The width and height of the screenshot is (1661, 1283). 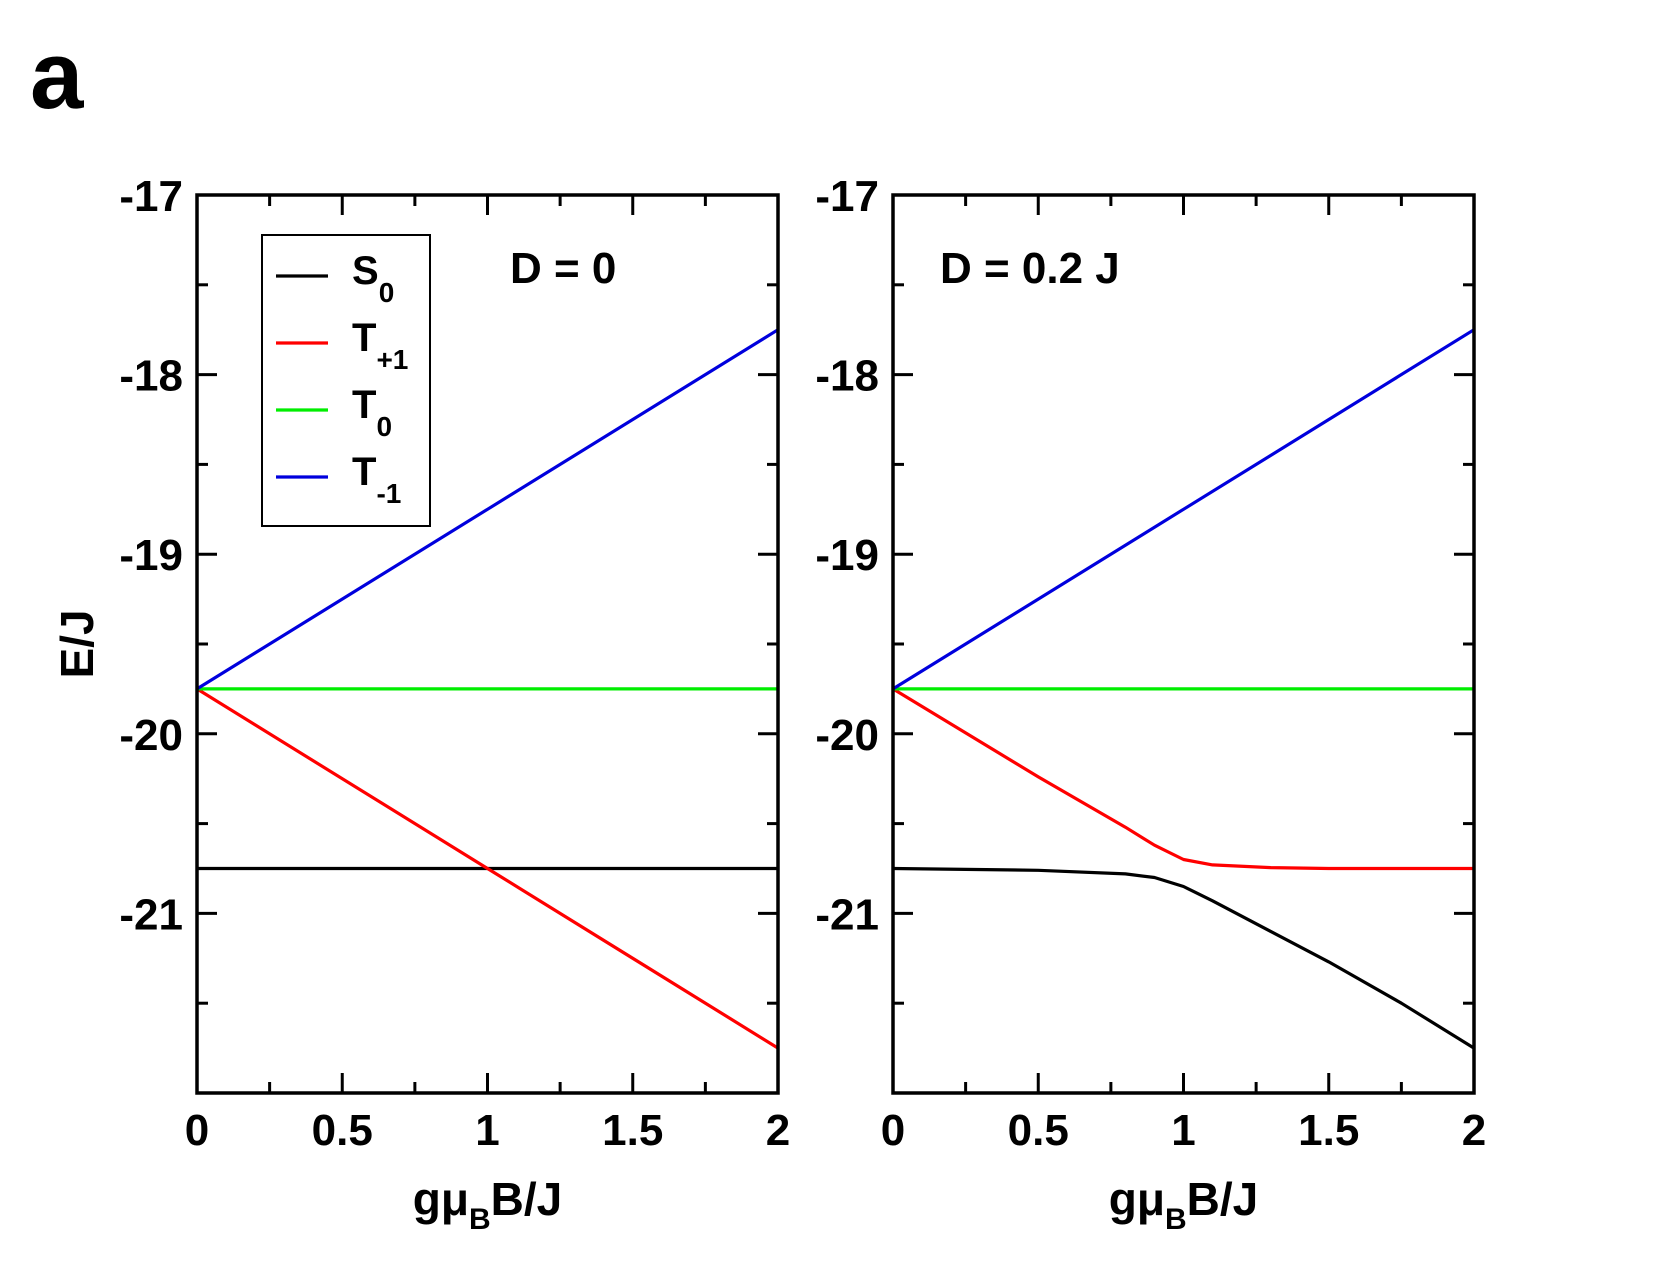 I want to click on panel-letter: a, so click(x=57, y=75).